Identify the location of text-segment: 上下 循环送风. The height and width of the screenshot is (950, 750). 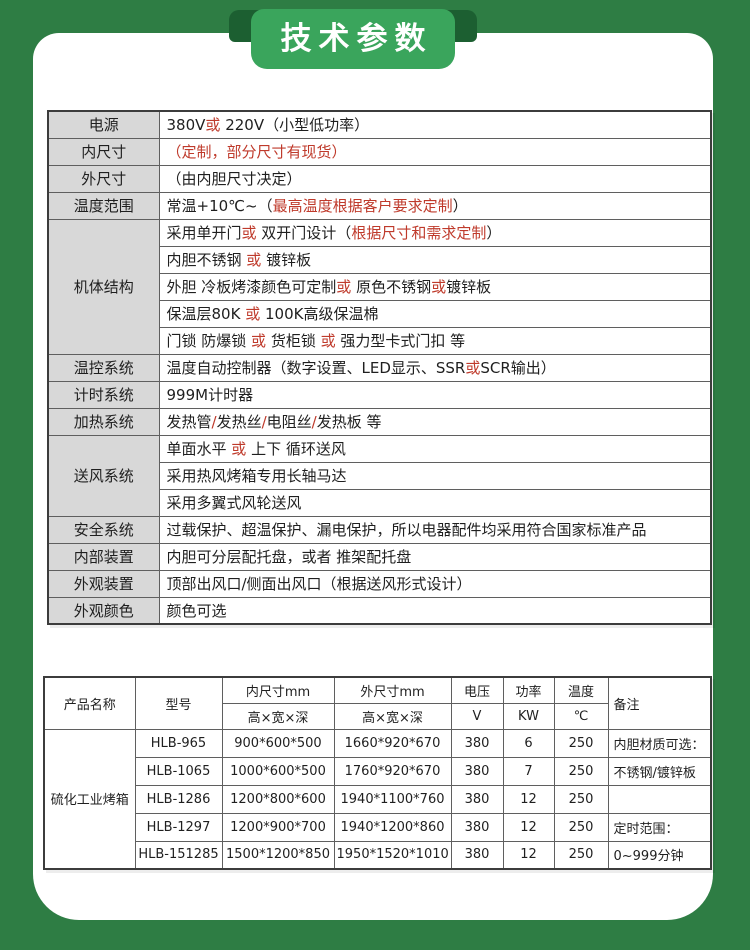
(296, 449).